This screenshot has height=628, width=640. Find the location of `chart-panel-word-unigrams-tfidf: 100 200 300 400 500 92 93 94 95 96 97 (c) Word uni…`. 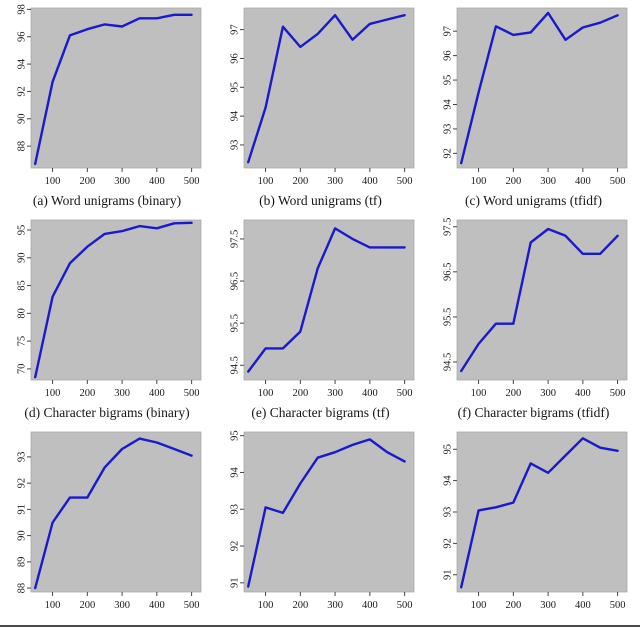

chart-panel-word-unigrams-tfidf: 100 200 300 400 500 92 93 94 95 96 97 (c) Word uni… is located at coordinates (533, 106).